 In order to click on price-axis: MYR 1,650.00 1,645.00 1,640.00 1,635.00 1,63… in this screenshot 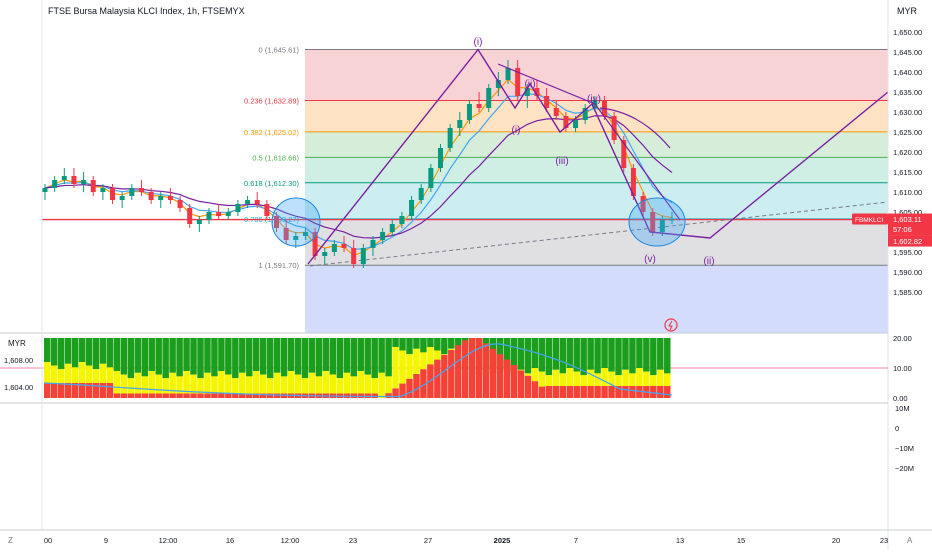, I will do `click(892, 275)`.